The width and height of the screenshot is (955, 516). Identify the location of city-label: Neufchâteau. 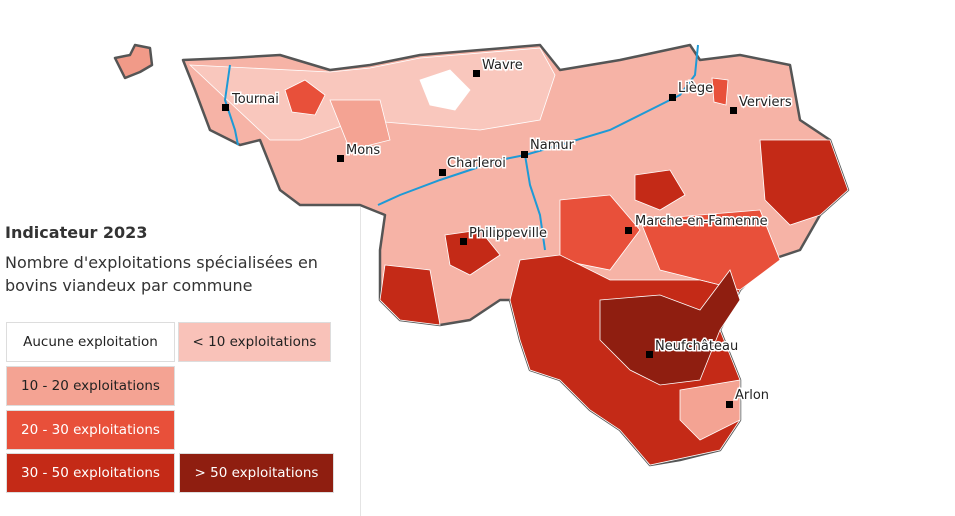
(696, 346).